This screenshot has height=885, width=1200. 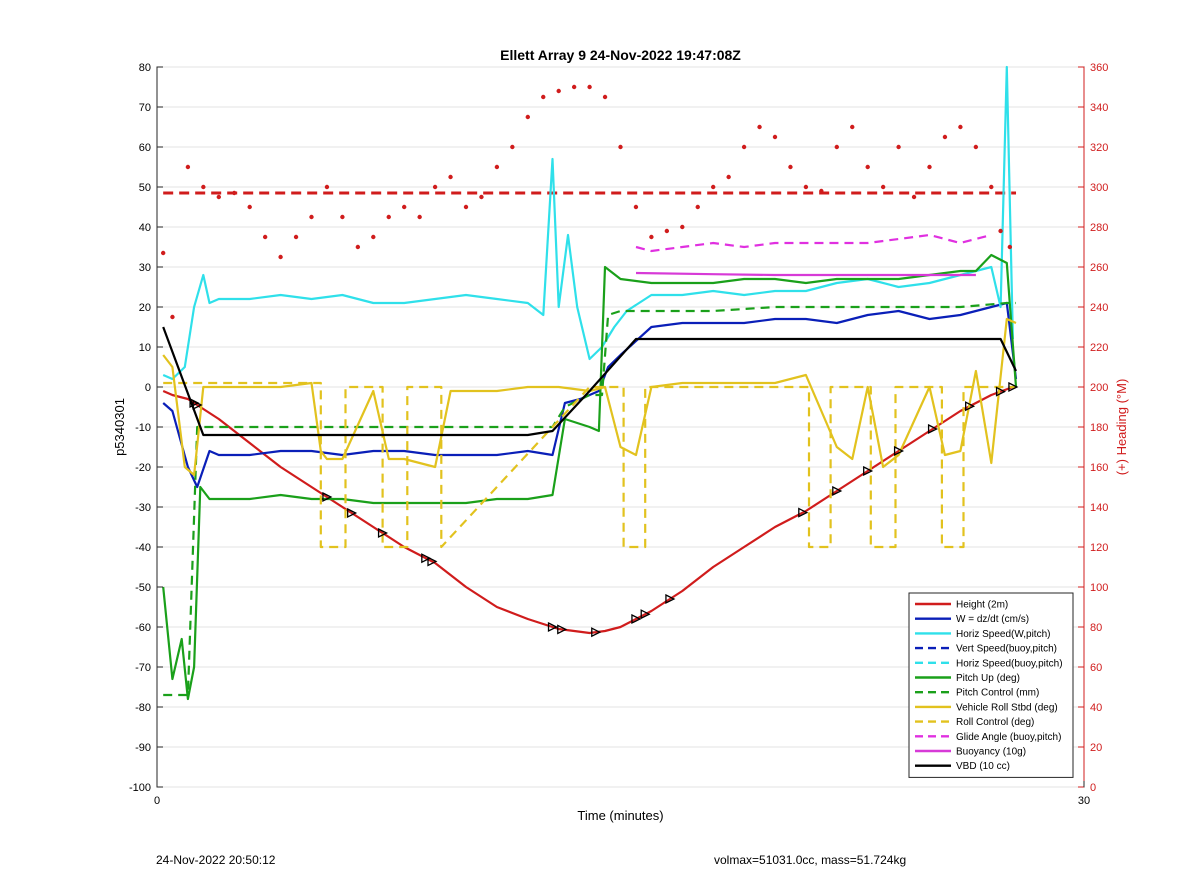 I want to click on y2-tick-label: 220, so click(x=1099, y=348).